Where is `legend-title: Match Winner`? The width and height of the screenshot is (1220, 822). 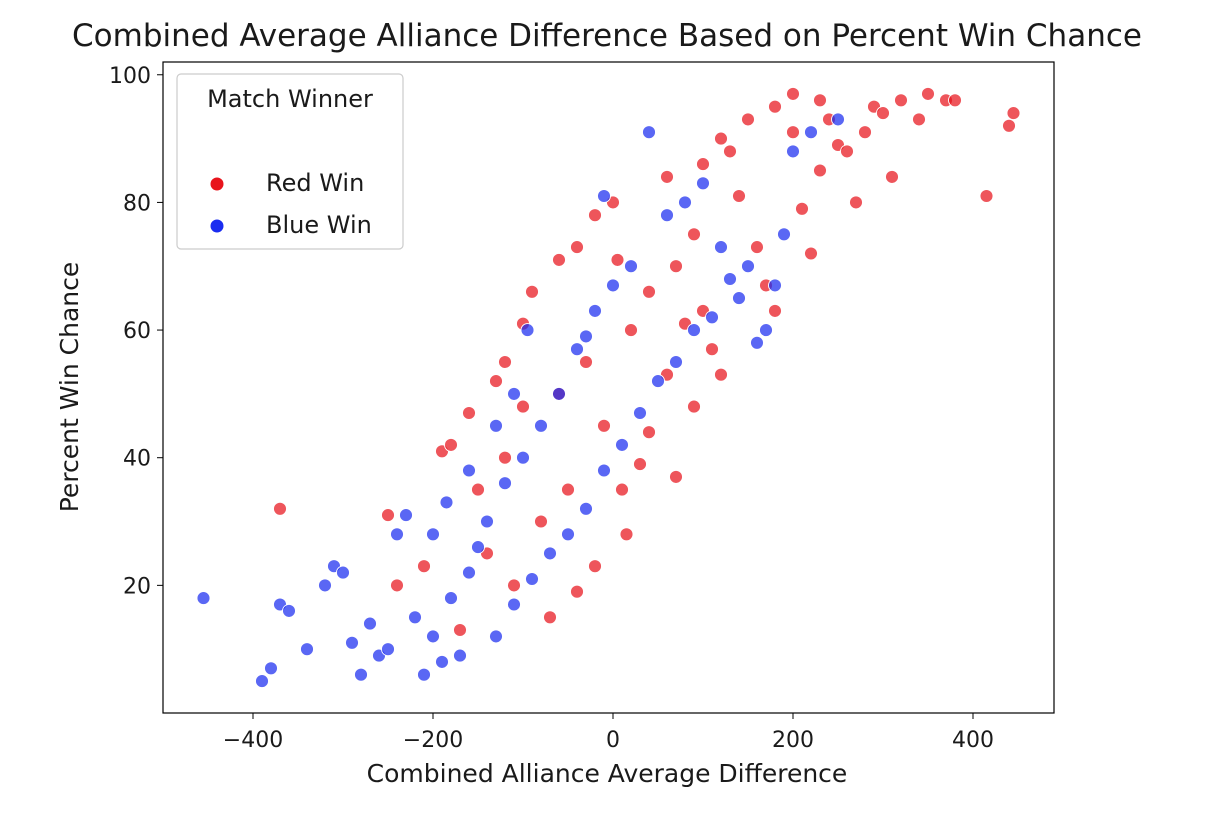
legend-title: Match Winner is located at coordinates (290, 99).